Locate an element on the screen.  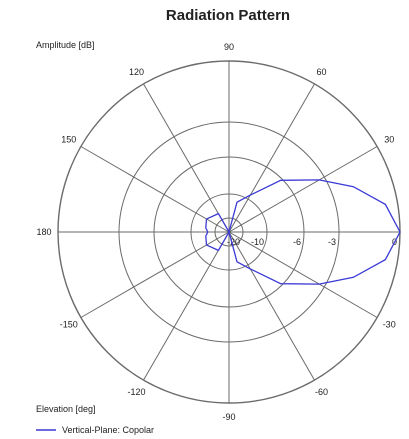
angular-tick-label: 120 is located at coordinates (136, 72).